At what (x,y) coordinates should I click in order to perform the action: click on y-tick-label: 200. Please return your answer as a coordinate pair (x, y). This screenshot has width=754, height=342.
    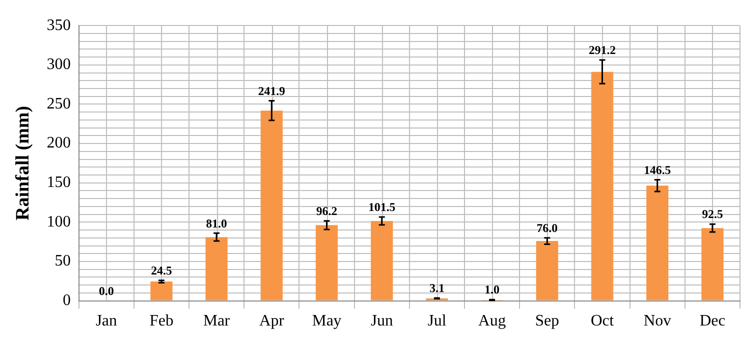
    Looking at the image, I should click on (58, 143).